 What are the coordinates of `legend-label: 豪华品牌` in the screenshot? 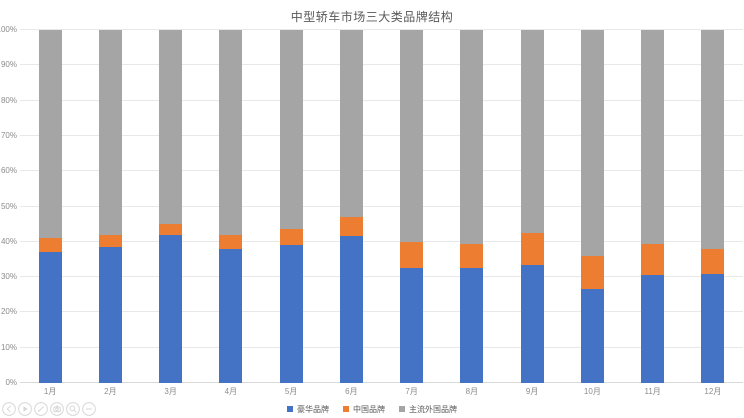 It's located at (313, 409).